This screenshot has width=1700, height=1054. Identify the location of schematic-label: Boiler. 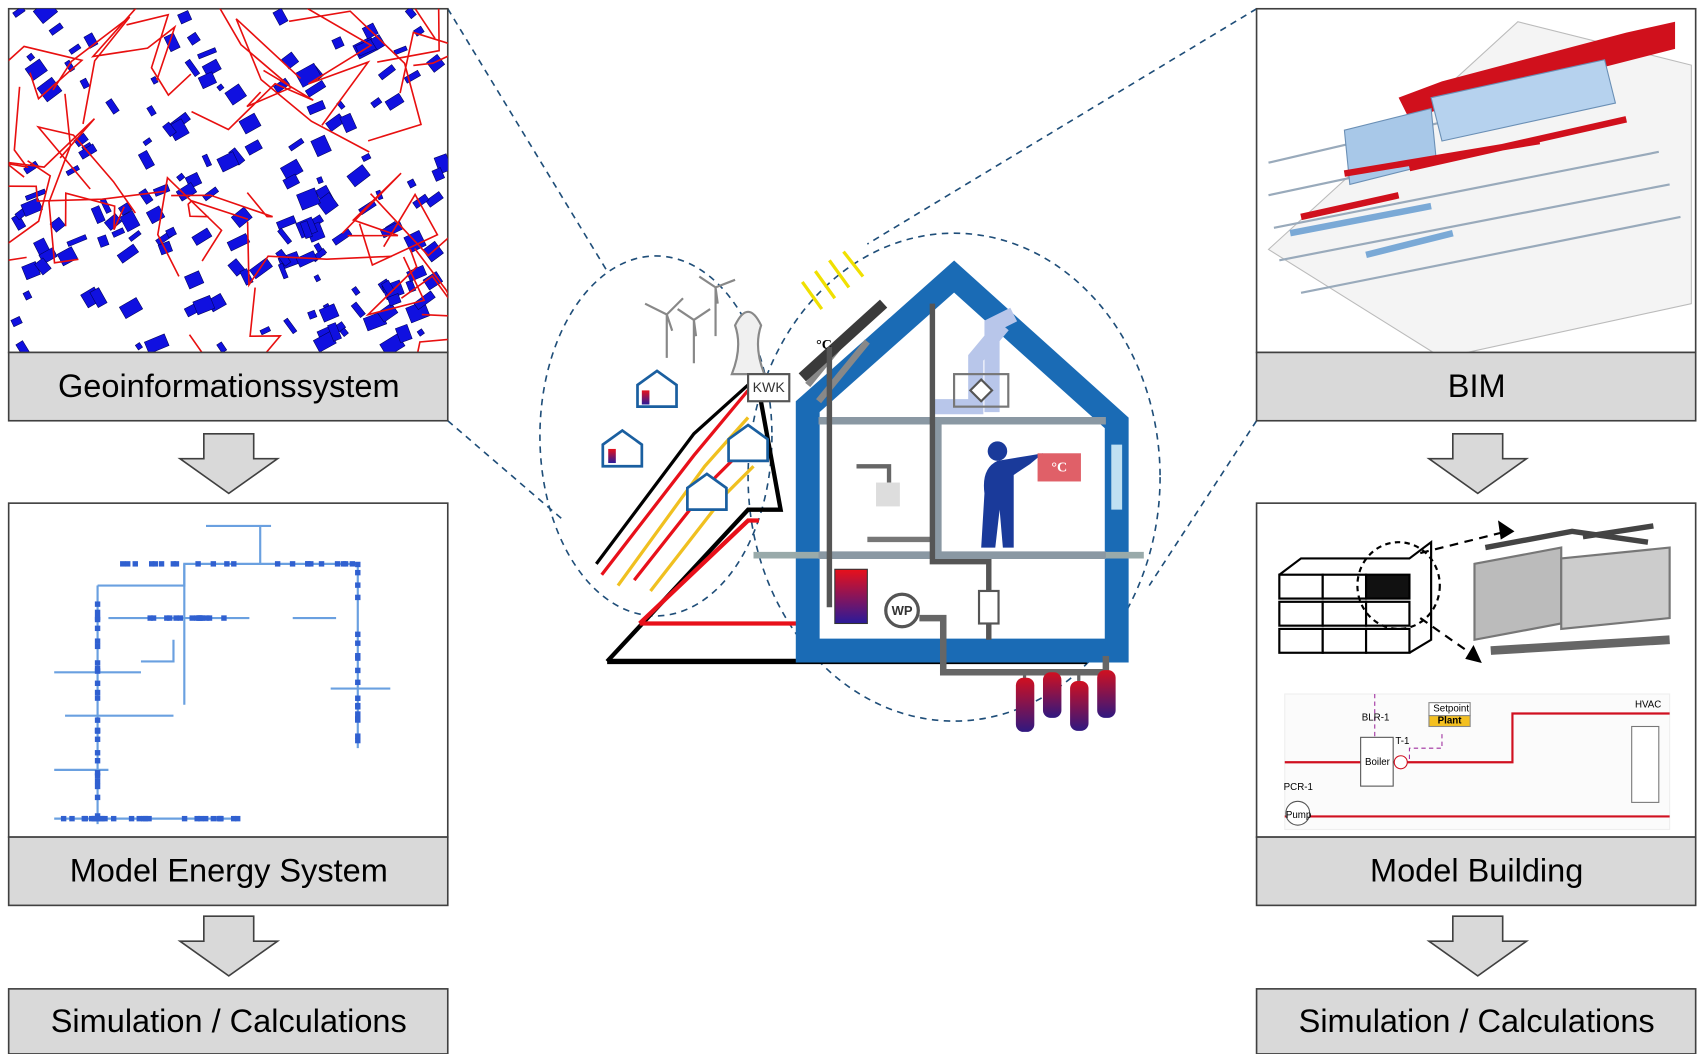
(1378, 762).